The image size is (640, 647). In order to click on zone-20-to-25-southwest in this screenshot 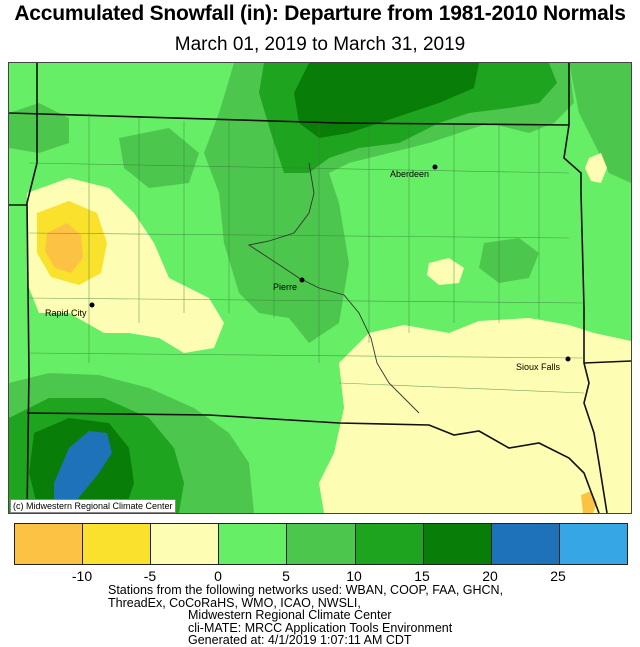, I will do `click(83, 472)`.